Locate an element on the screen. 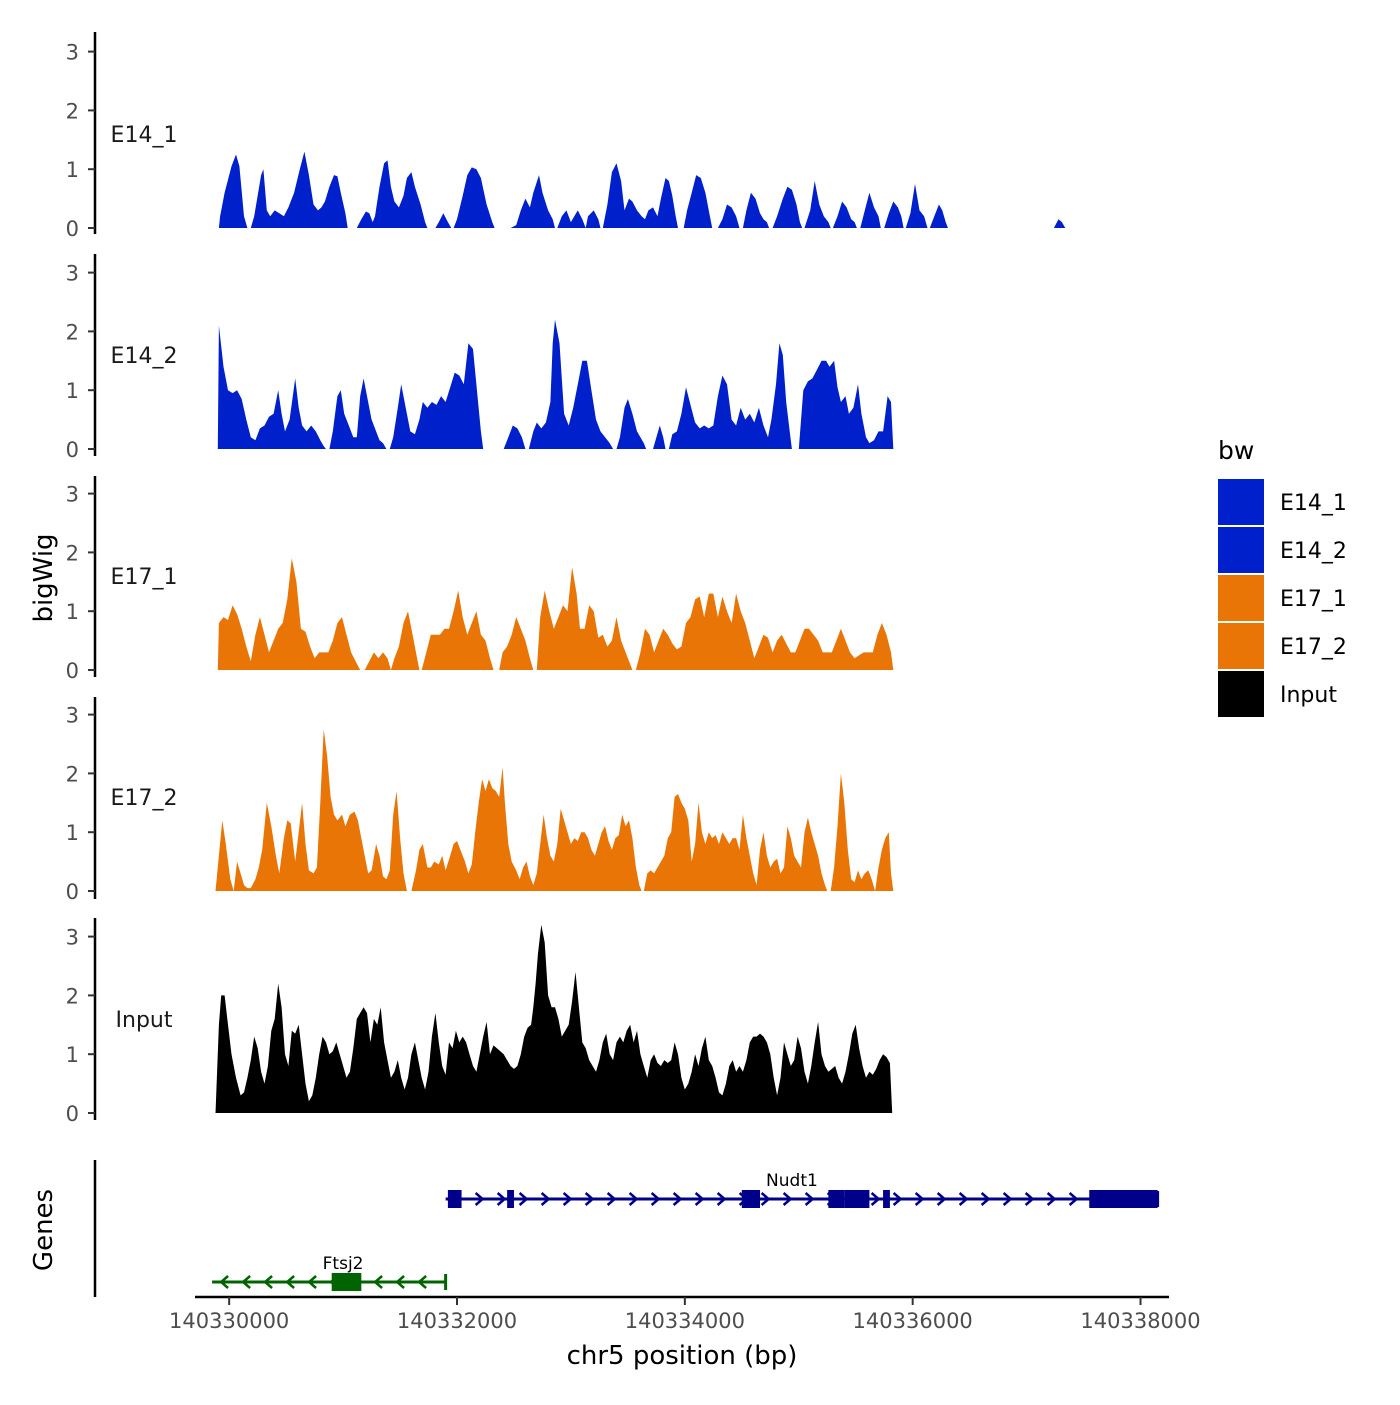 Image resolution: width=1400 pixels, height=1405 pixels. legend-item-E14_1: E14_1 is located at coordinates (1282, 502).